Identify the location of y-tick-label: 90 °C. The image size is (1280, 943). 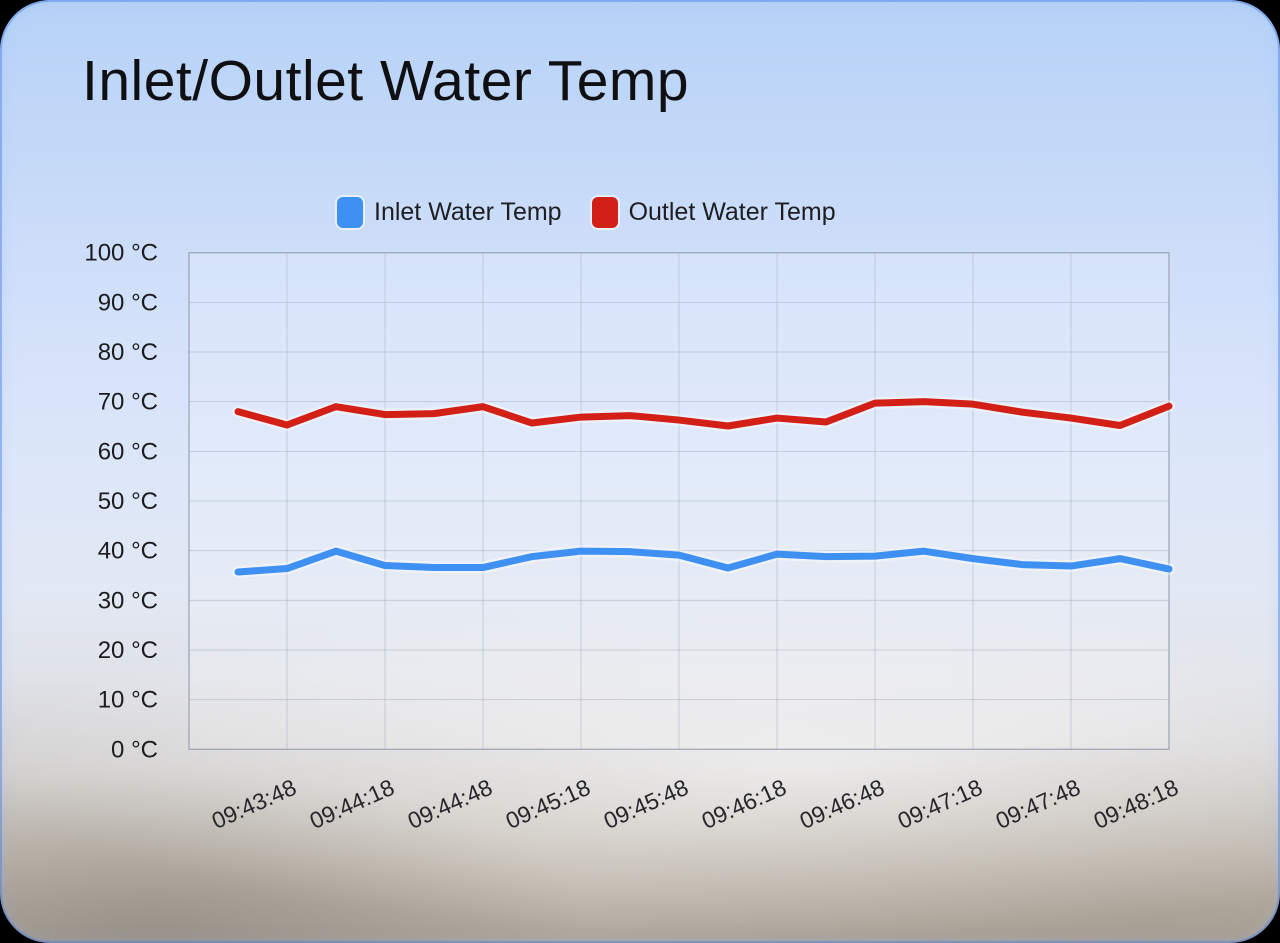
(128, 302).